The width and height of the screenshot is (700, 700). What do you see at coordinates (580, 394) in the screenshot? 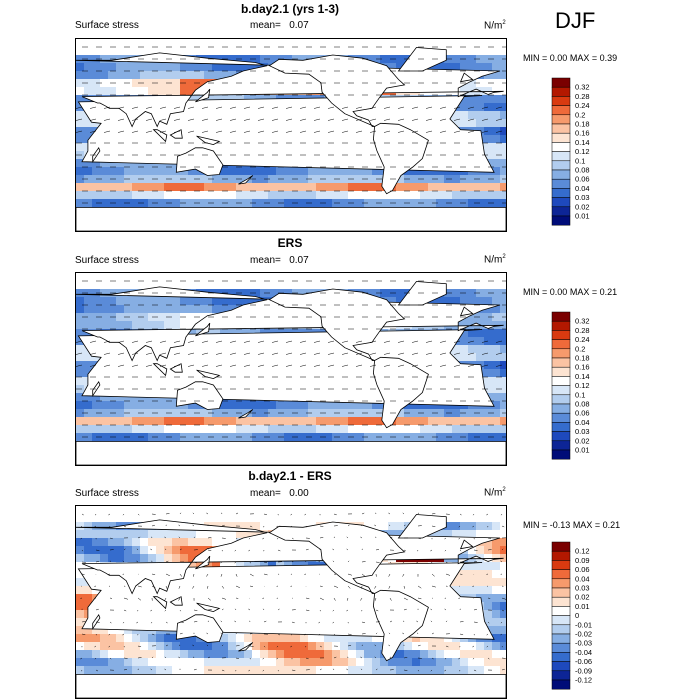
I see `colorbar-tick-label: 0.1` at bounding box center [580, 394].